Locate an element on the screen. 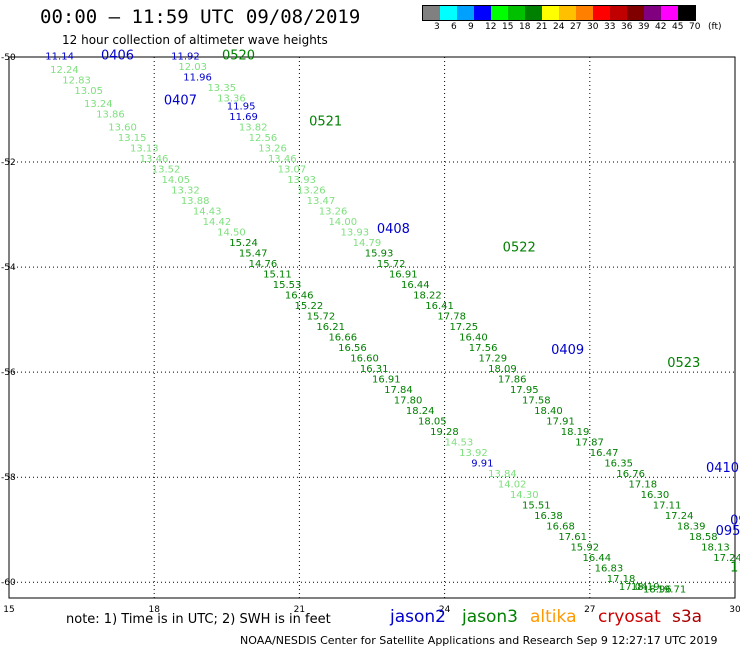 This screenshot has width=740, height=650. x-tick-label: 18 is located at coordinates (154, 610).